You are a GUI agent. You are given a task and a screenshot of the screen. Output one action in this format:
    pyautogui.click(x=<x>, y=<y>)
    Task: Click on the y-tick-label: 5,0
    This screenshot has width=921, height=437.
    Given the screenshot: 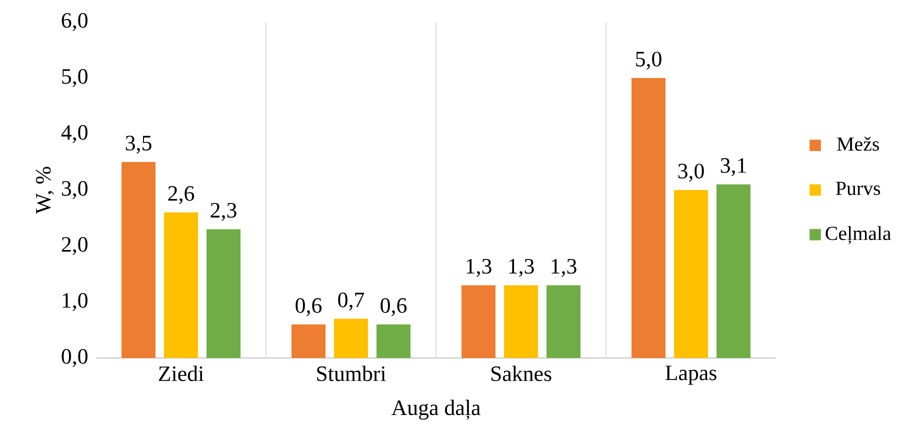 What is the action you would take?
    pyautogui.click(x=75, y=78)
    